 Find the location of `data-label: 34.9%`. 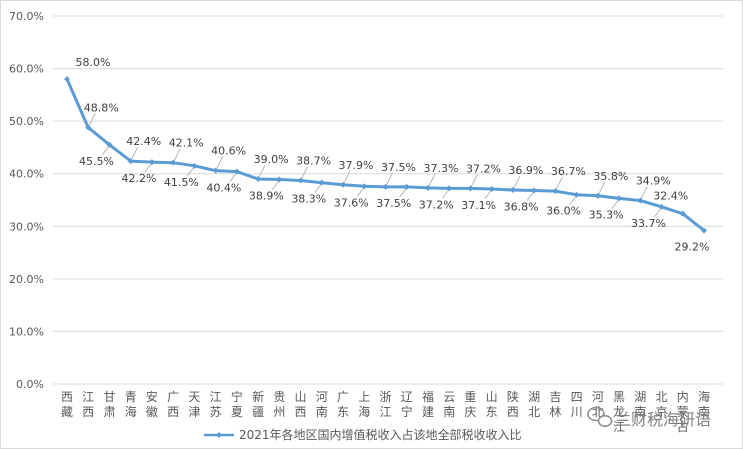

data-label: 34.9% is located at coordinates (653, 181).